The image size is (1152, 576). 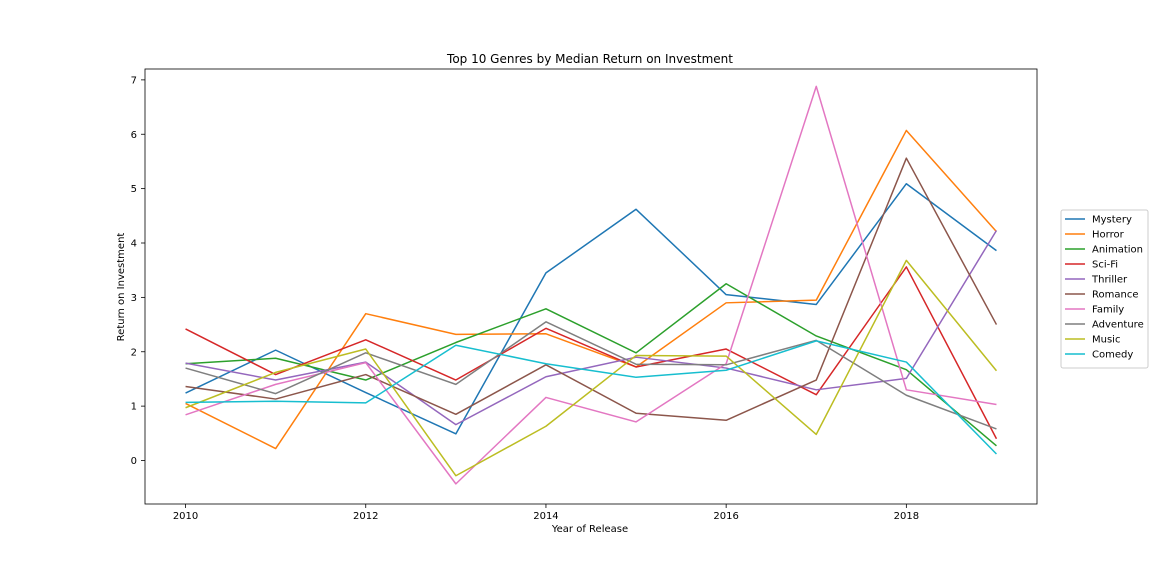 I want to click on legend-label: Sci-Fi, so click(x=1105, y=265).